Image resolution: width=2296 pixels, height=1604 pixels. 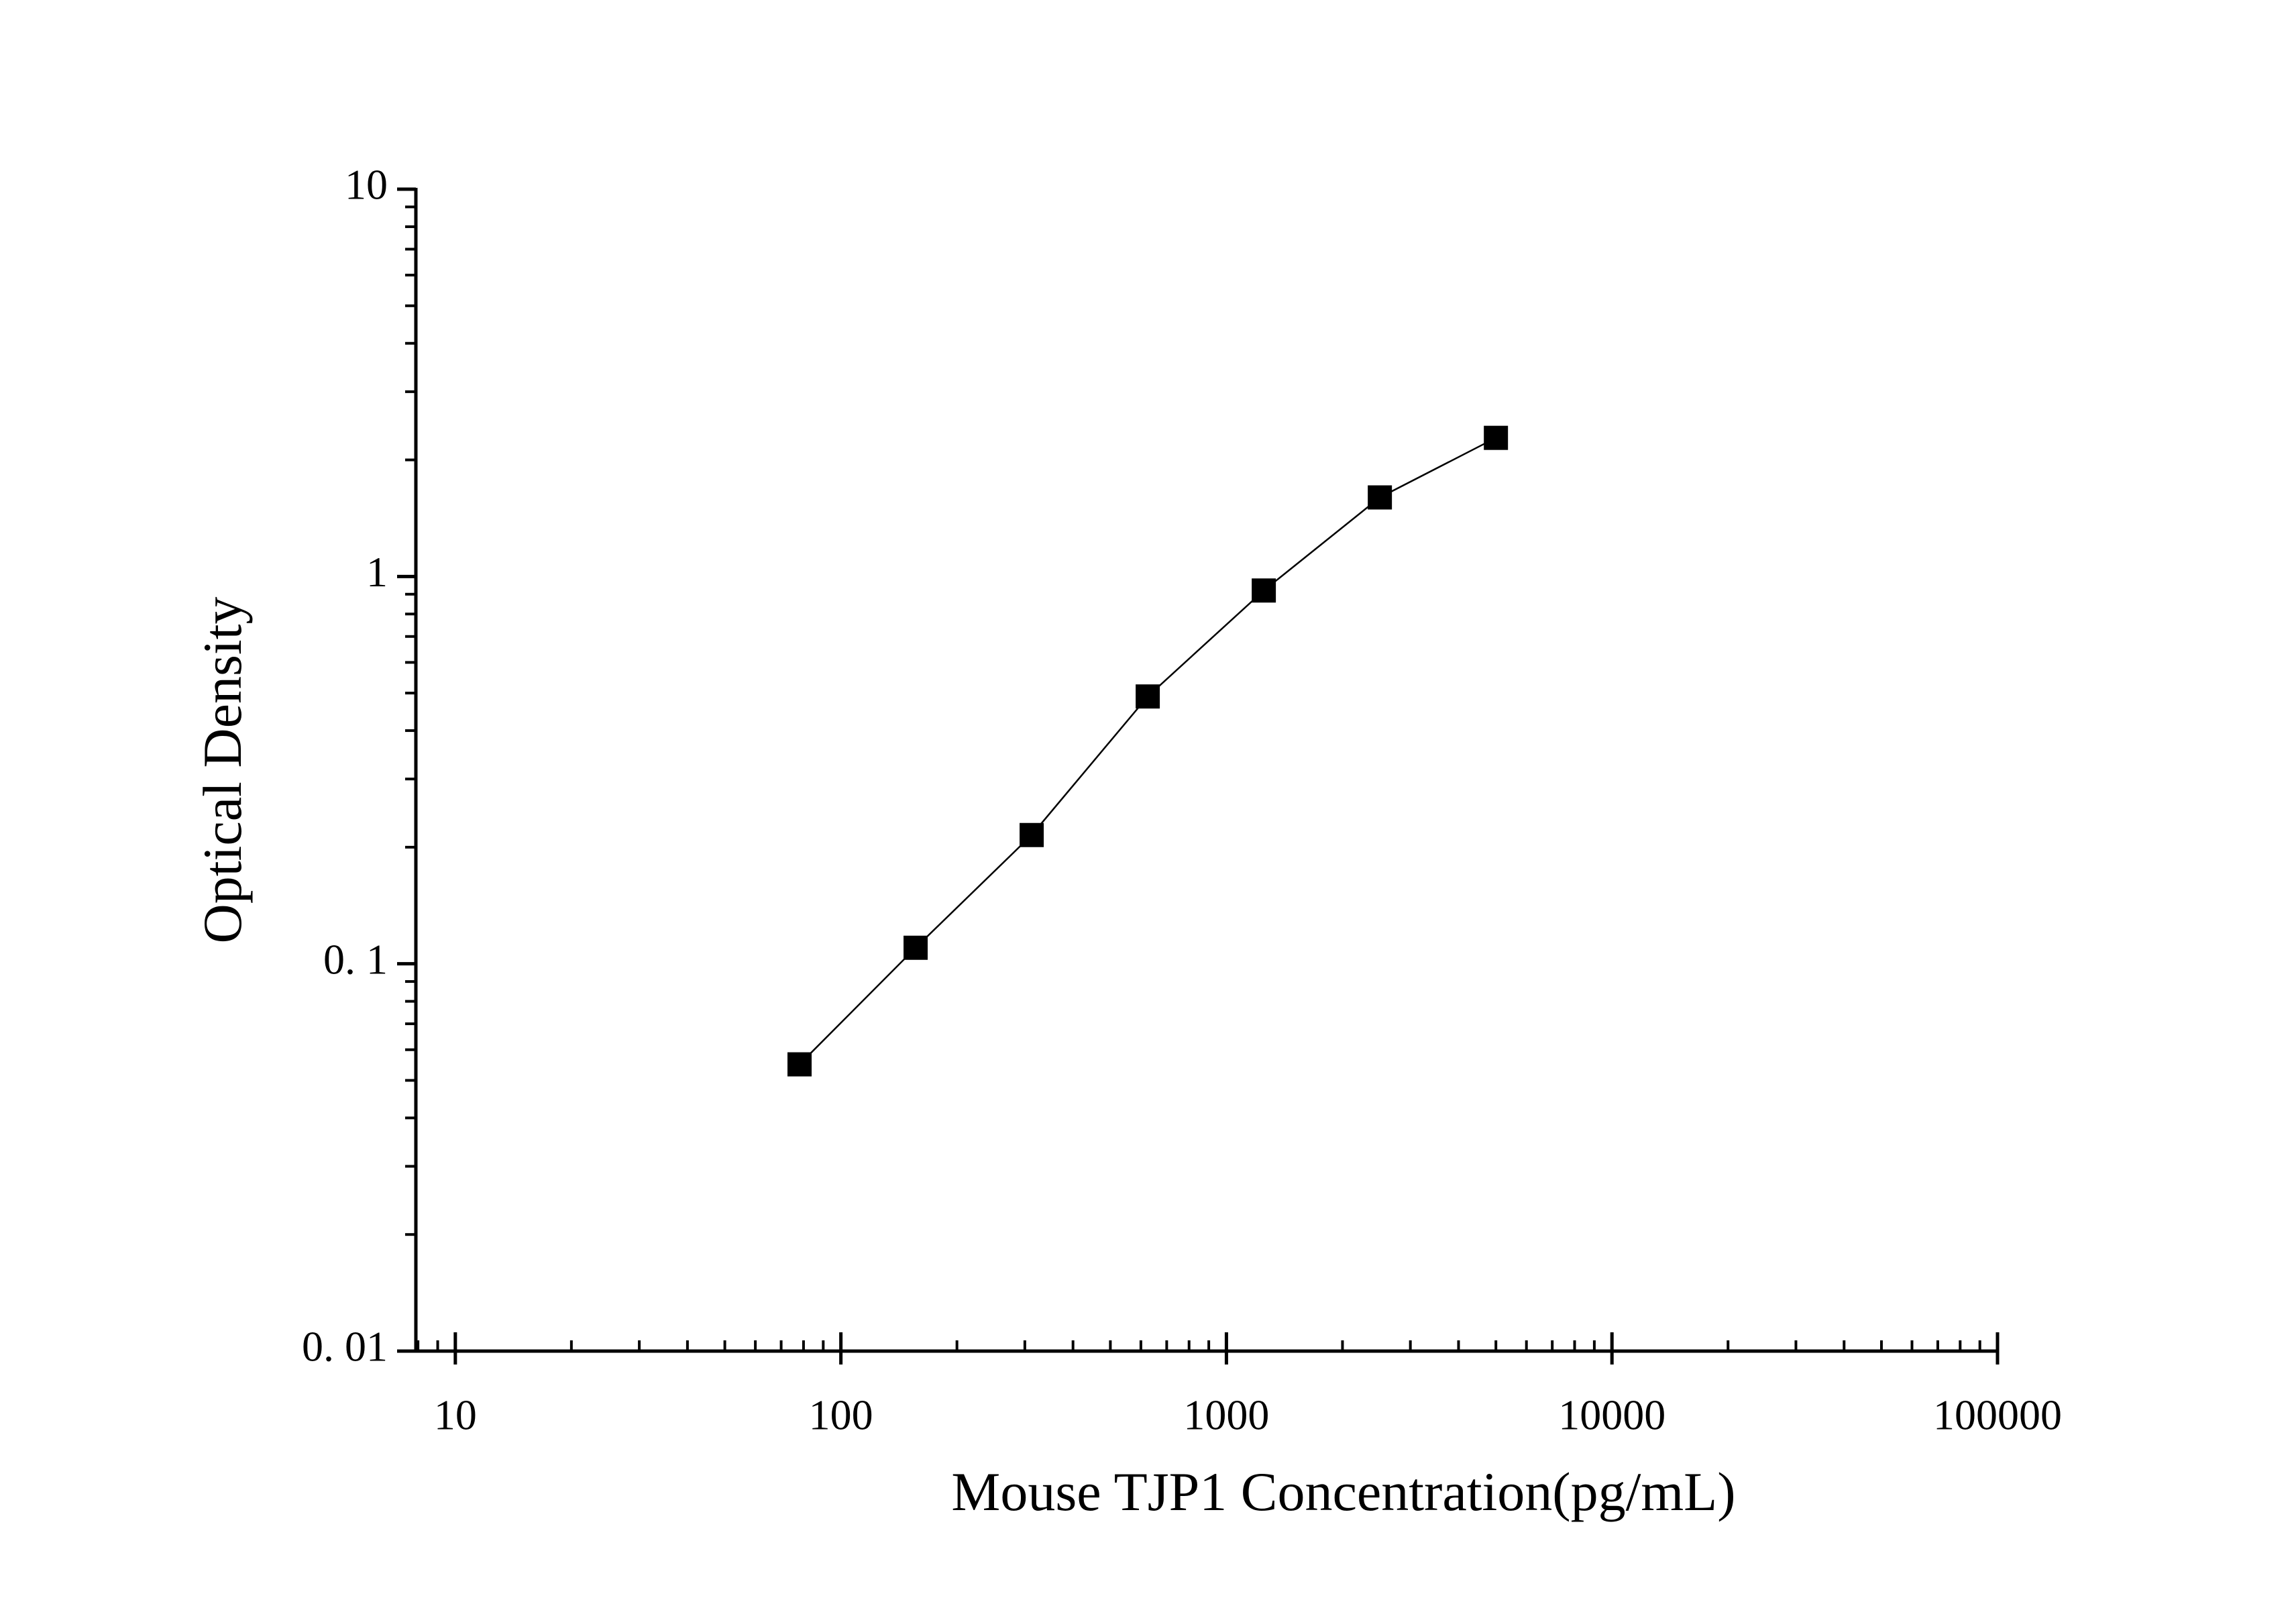 I want to click on y-tick-label: 0. 01, so click(x=345, y=1347).